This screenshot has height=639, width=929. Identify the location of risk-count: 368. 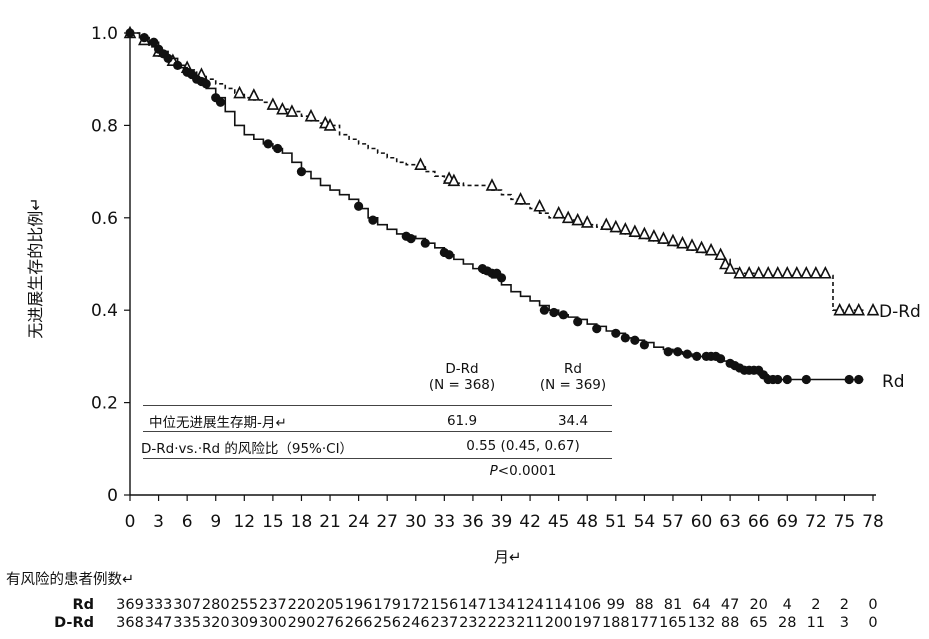
(130, 623).